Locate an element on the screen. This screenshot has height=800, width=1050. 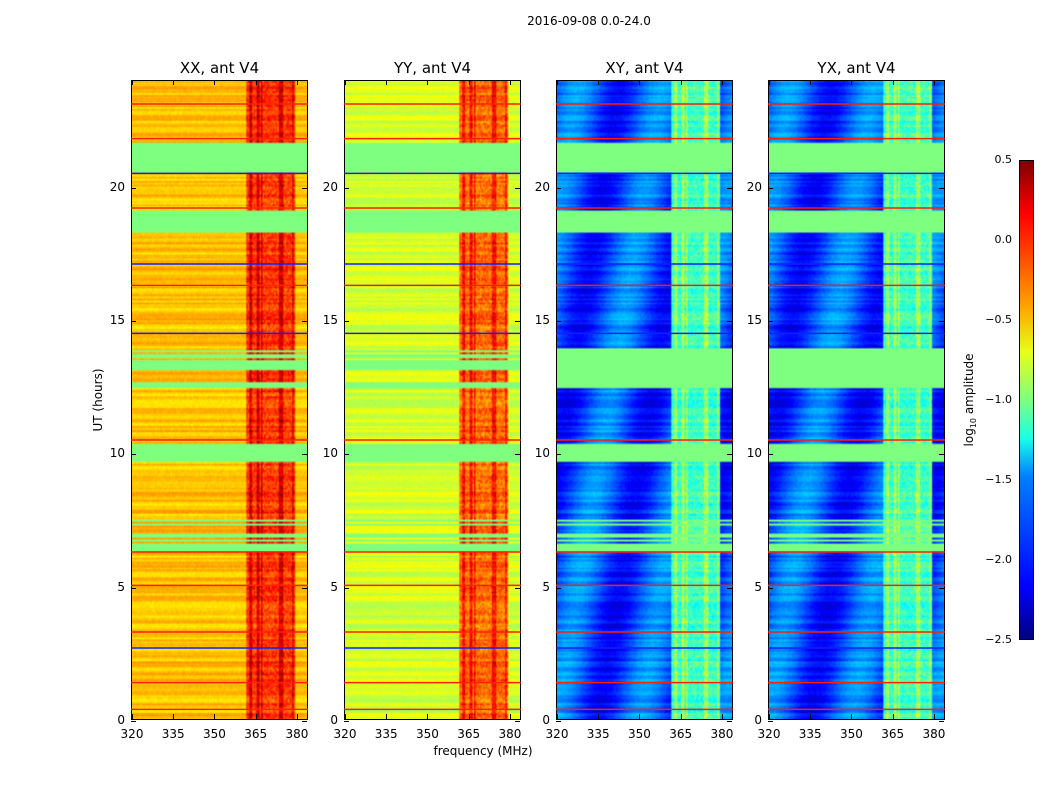
colorbar-tick-label: −2.5 is located at coordinates (998, 639).